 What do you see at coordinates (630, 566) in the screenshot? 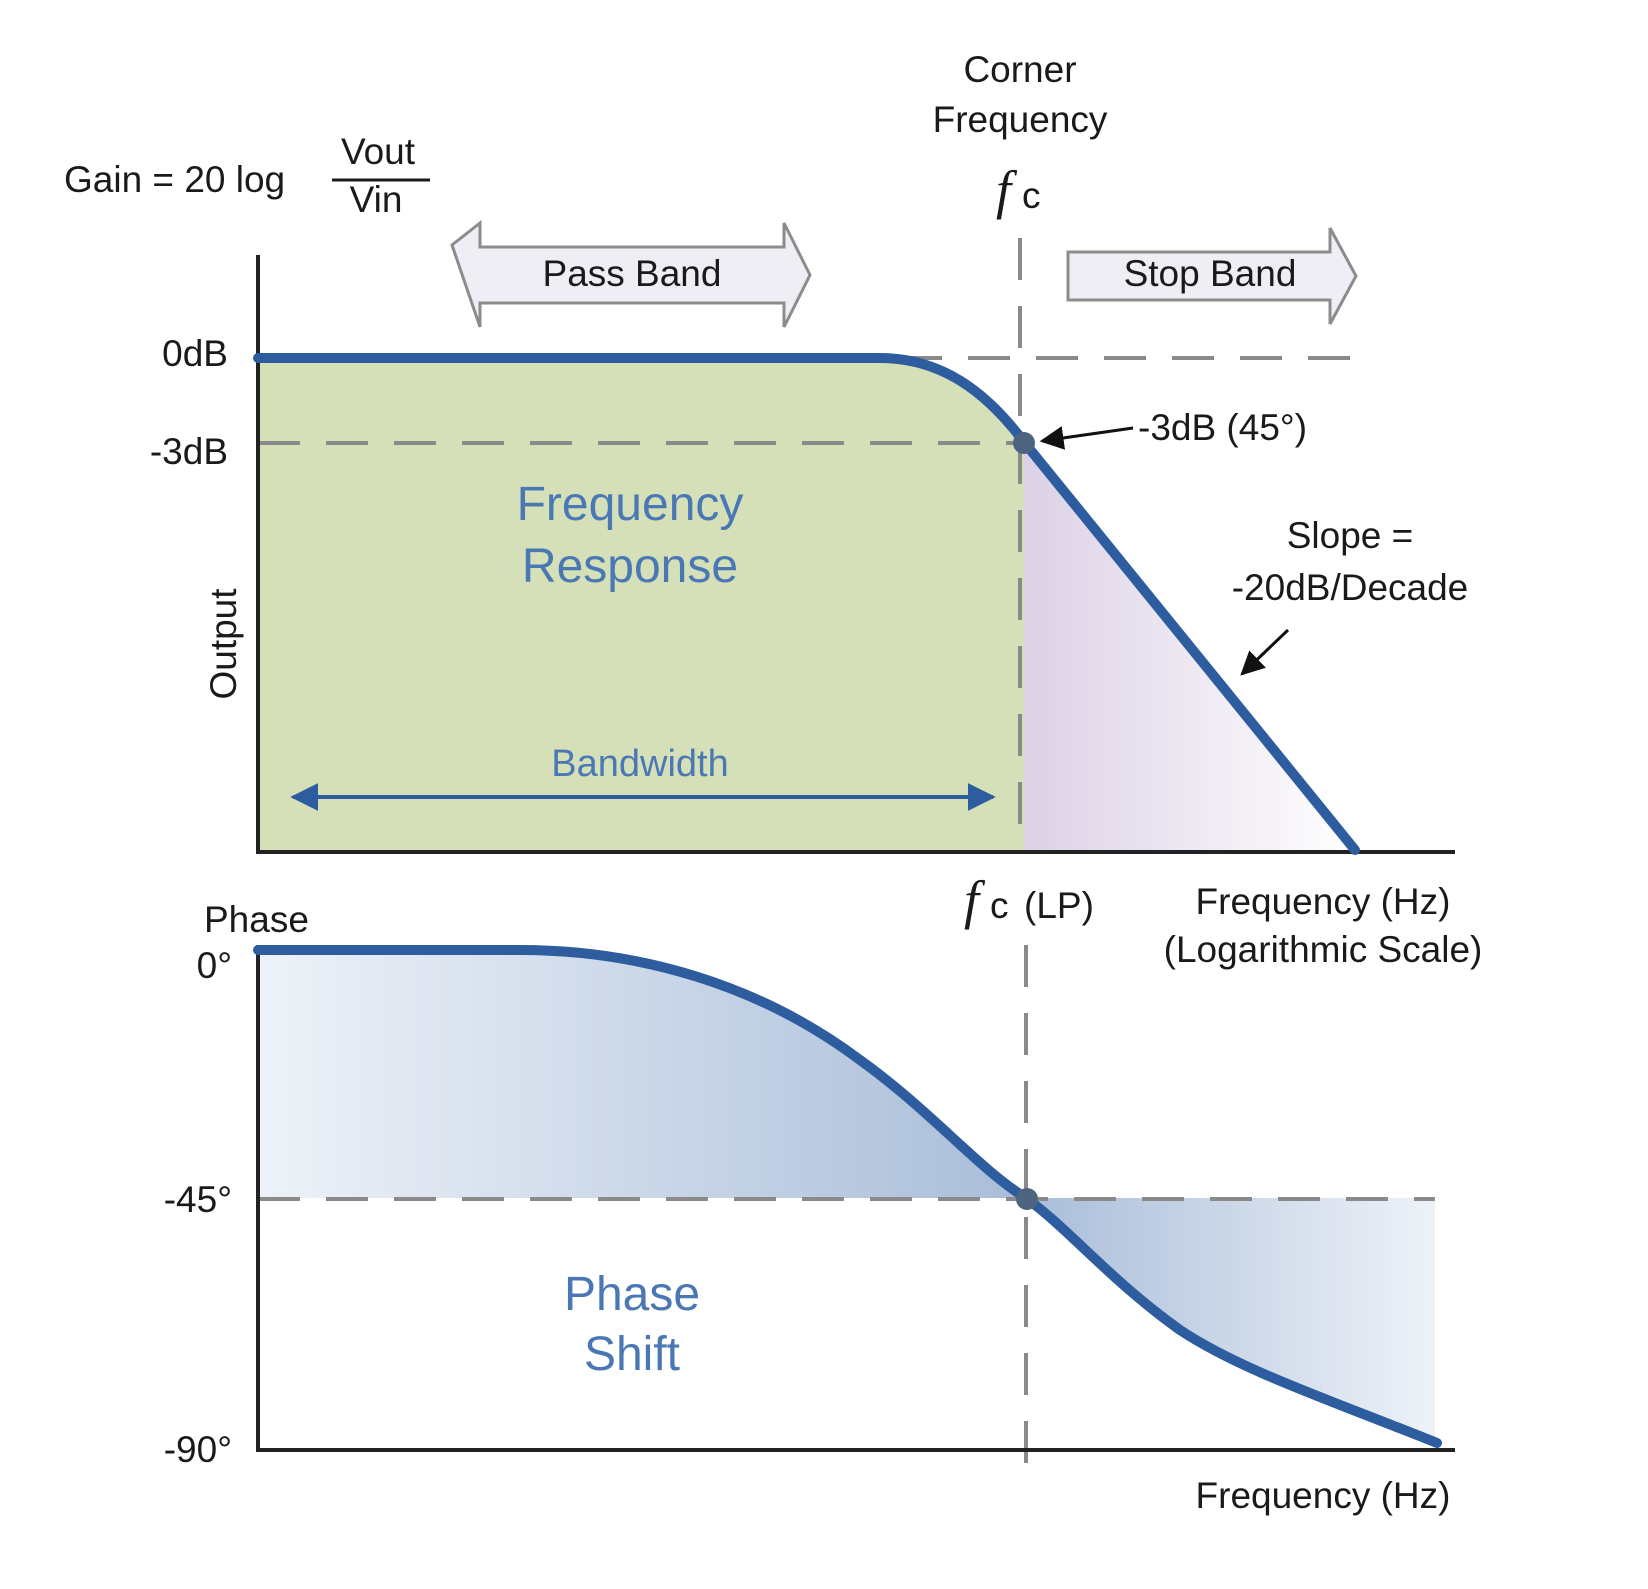
I see `frequency-response-label-line2: Response` at bounding box center [630, 566].